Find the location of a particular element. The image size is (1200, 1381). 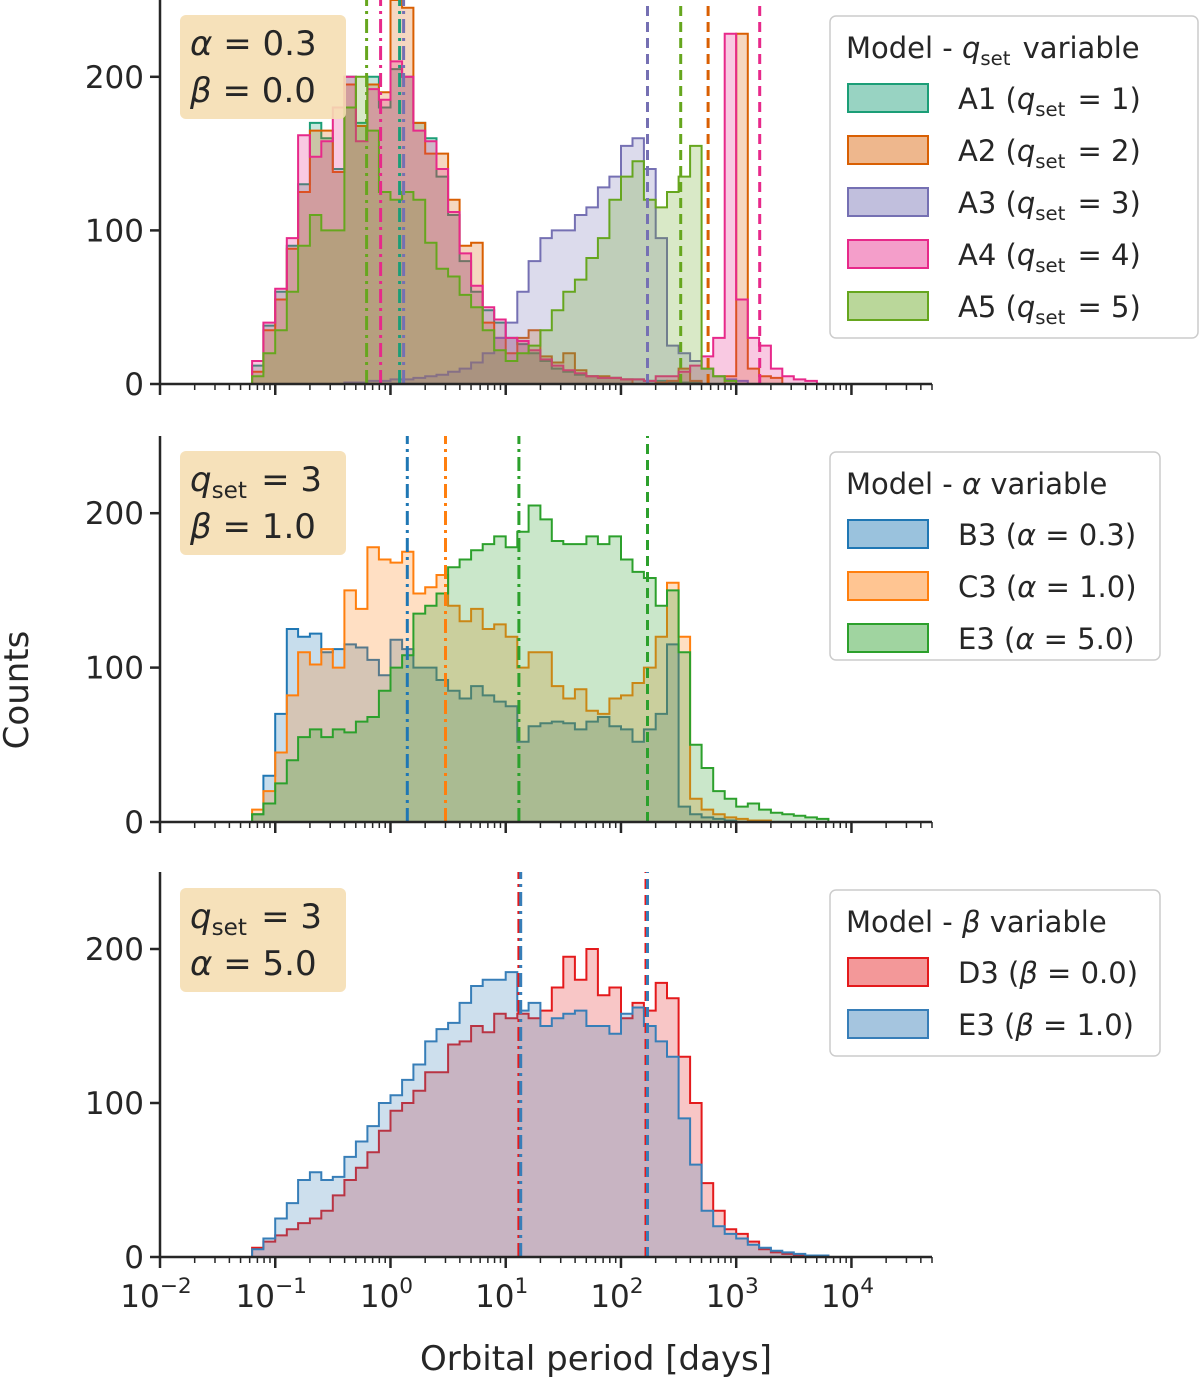

hist-fill-b3 is located at coordinates (552, 725).